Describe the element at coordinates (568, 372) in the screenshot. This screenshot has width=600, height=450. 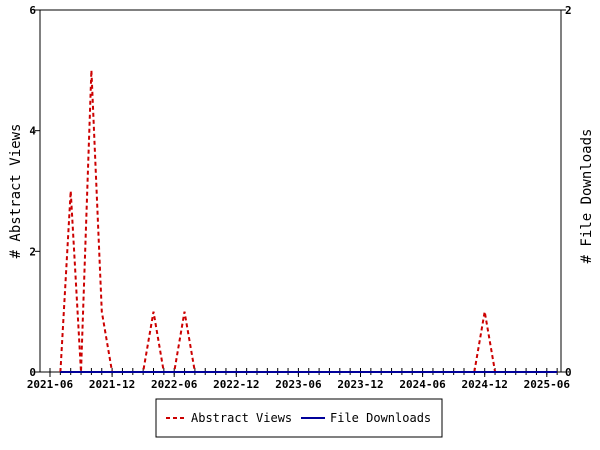
I see `y-right-tick-label: 0` at that location.